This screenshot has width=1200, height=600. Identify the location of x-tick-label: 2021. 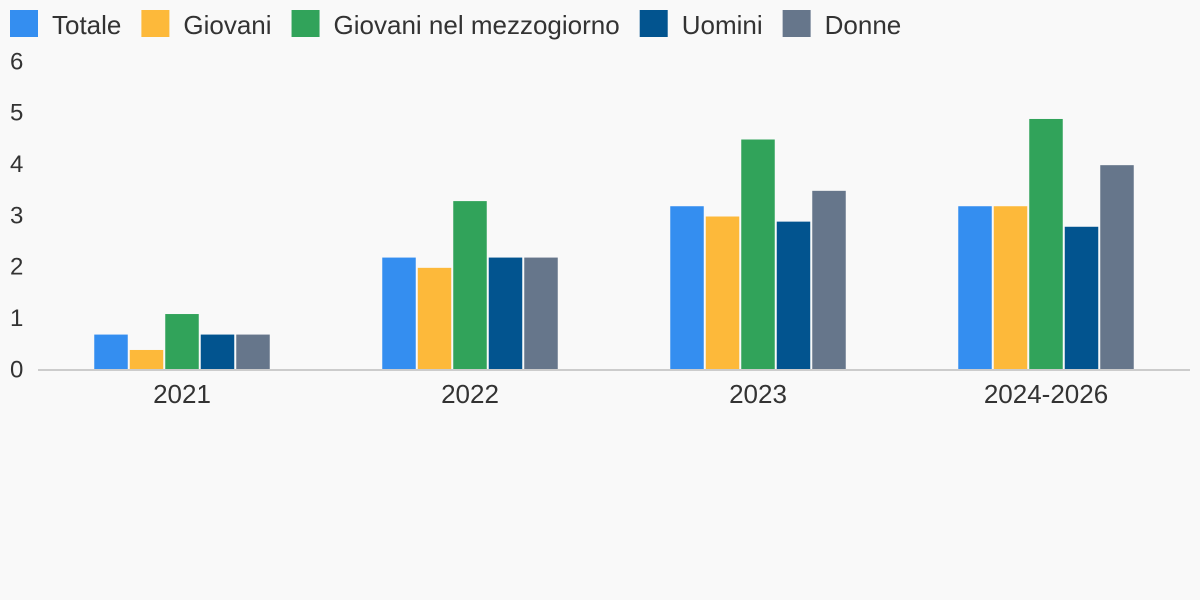
(182, 394).